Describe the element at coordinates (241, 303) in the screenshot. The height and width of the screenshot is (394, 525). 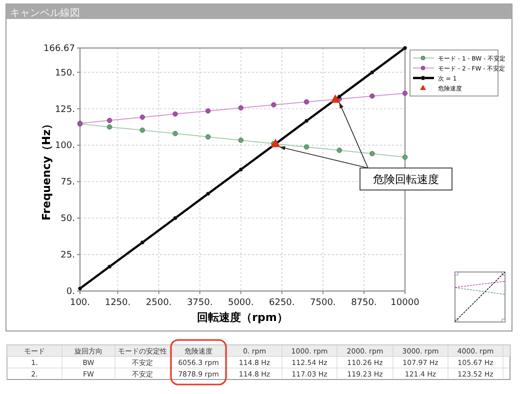
I see `x-tick-label: 5000.` at that location.